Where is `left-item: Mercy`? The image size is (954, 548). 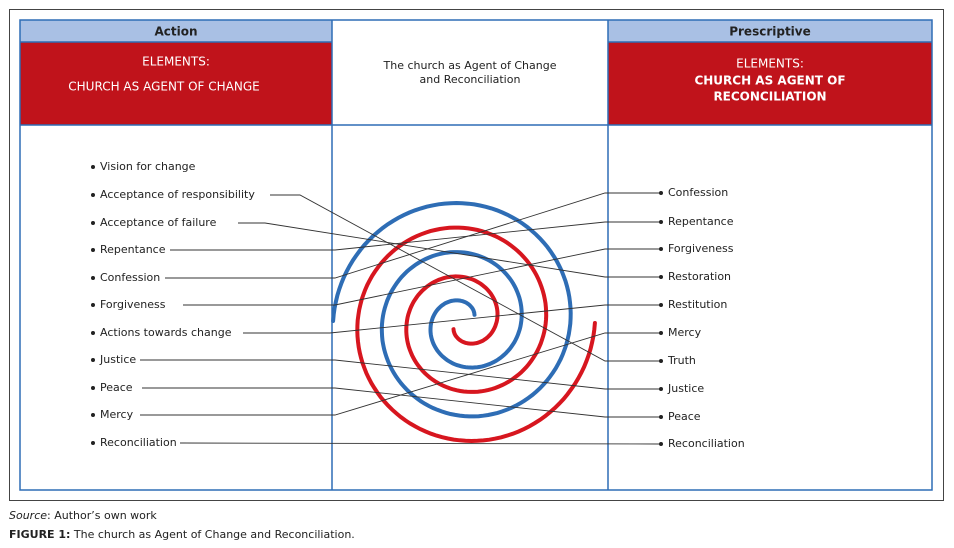 left-item: Mercy is located at coordinates (117, 414).